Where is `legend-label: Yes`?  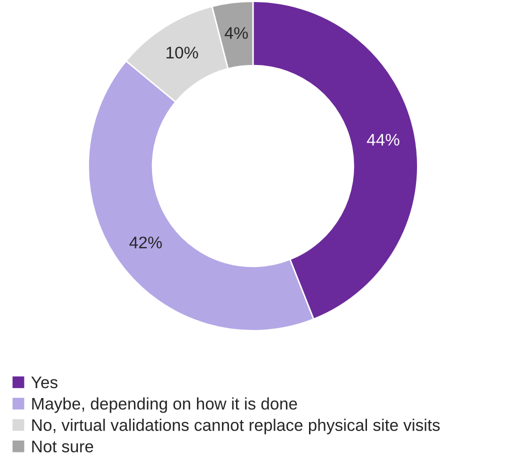 legend-label: Yes is located at coordinates (44, 382).